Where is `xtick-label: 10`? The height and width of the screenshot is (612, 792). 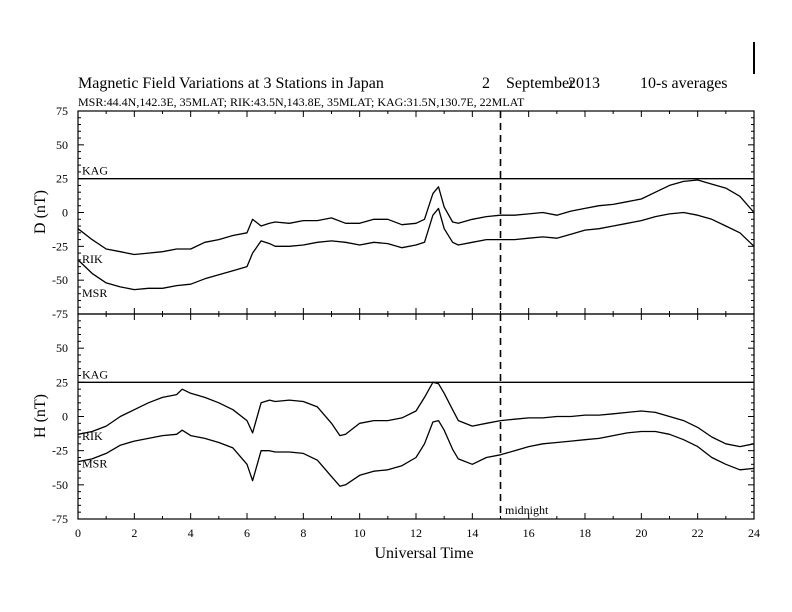 xtick-label: 10 is located at coordinates (360, 533).